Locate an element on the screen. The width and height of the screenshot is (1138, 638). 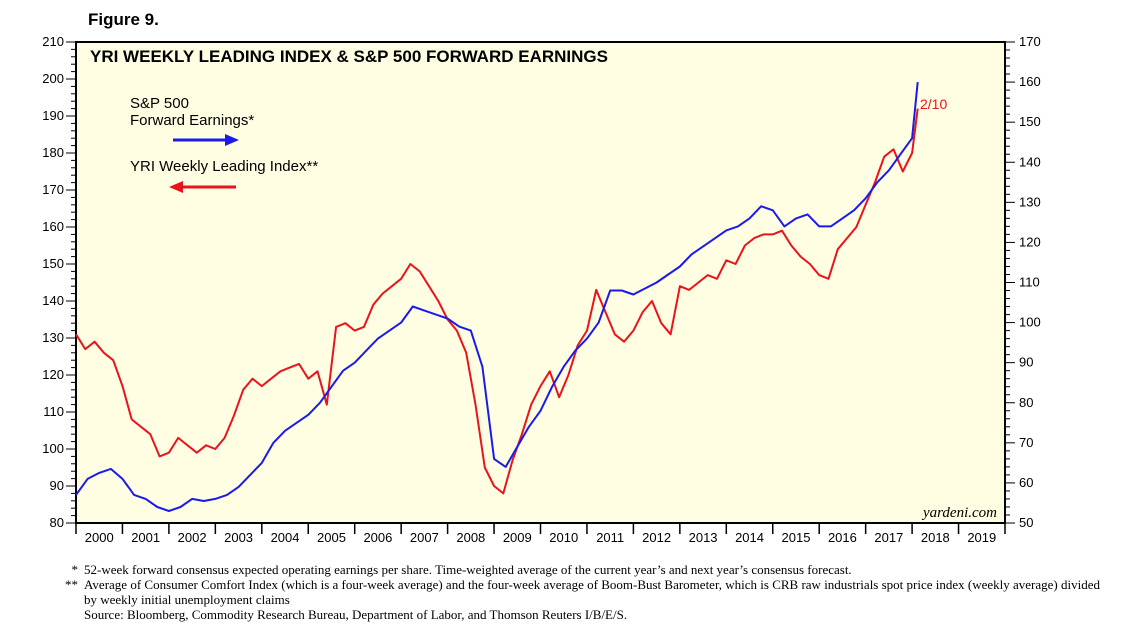
right-tick-label: 70 is located at coordinates (1026, 442).